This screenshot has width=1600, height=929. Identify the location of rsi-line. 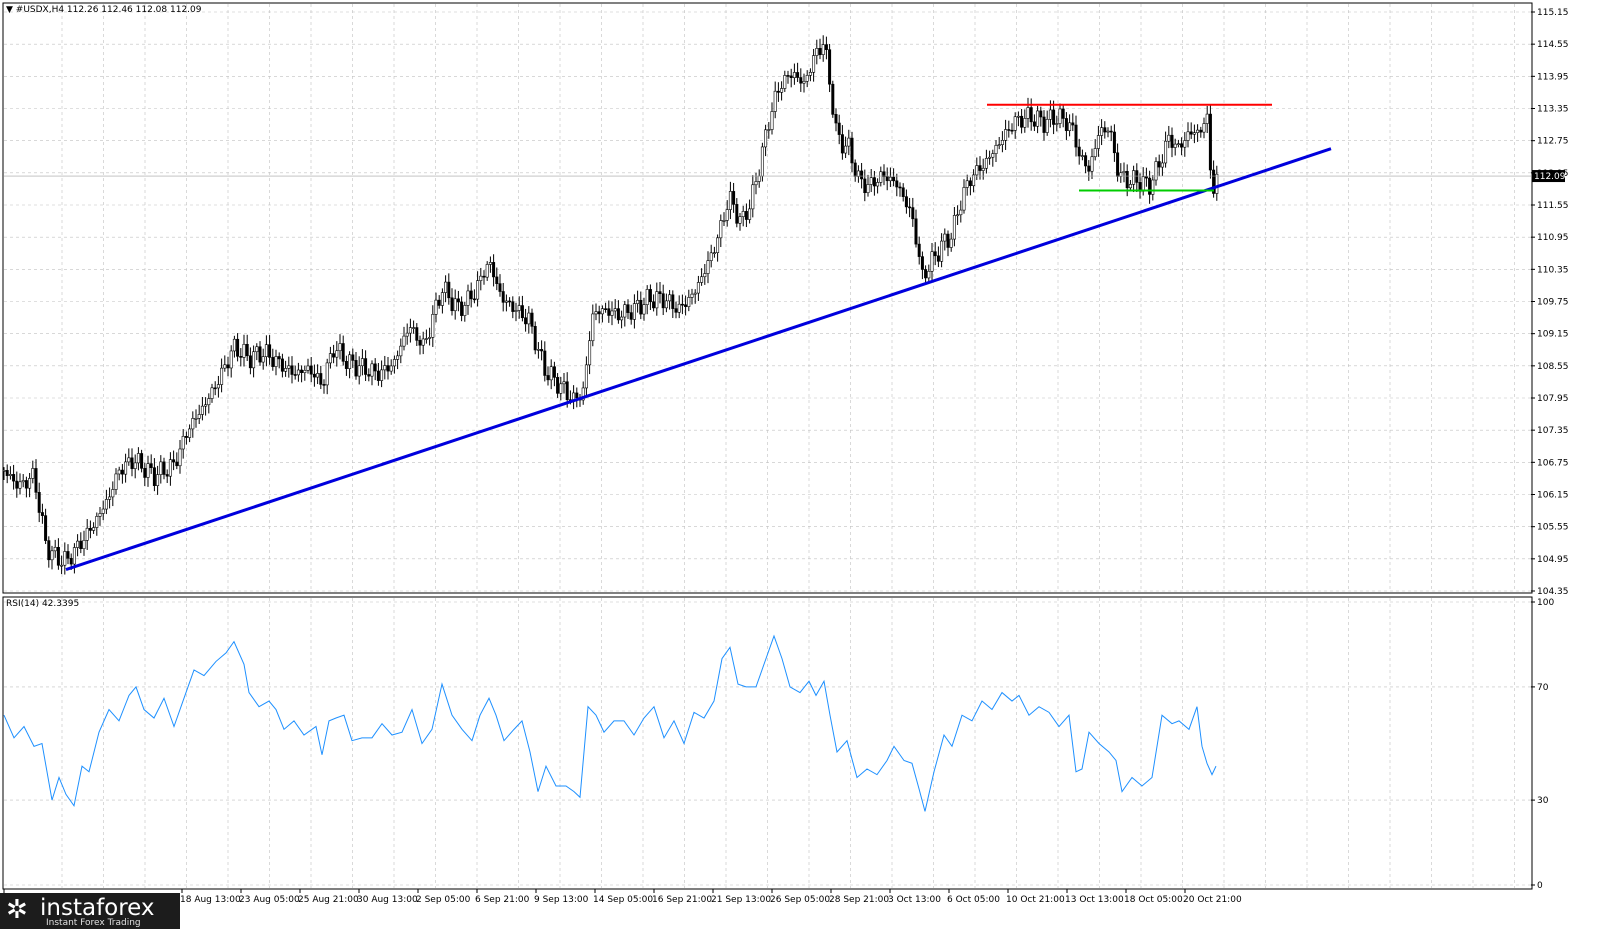
(610, 723).